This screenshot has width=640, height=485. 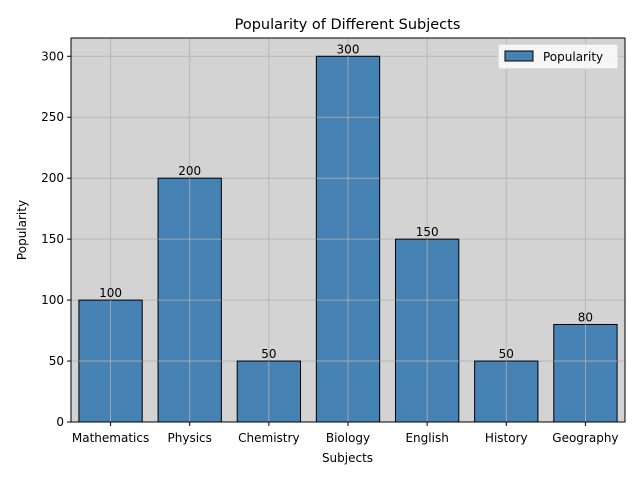 I want to click on x-tick-label: Mathematics, so click(x=110, y=438).